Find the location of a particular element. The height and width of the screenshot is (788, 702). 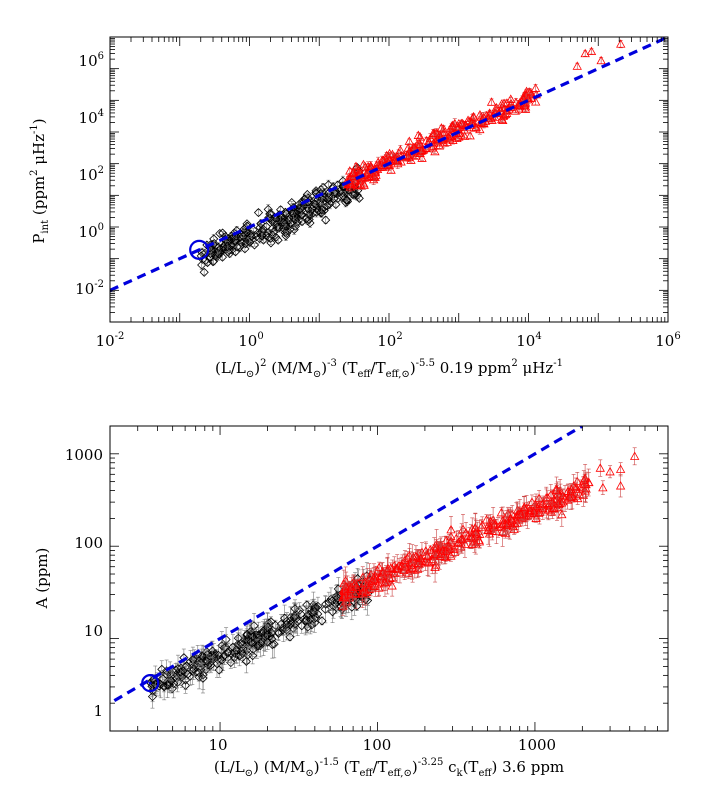

power-y-tick-label: 10⁴ is located at coordinates (91, 117).